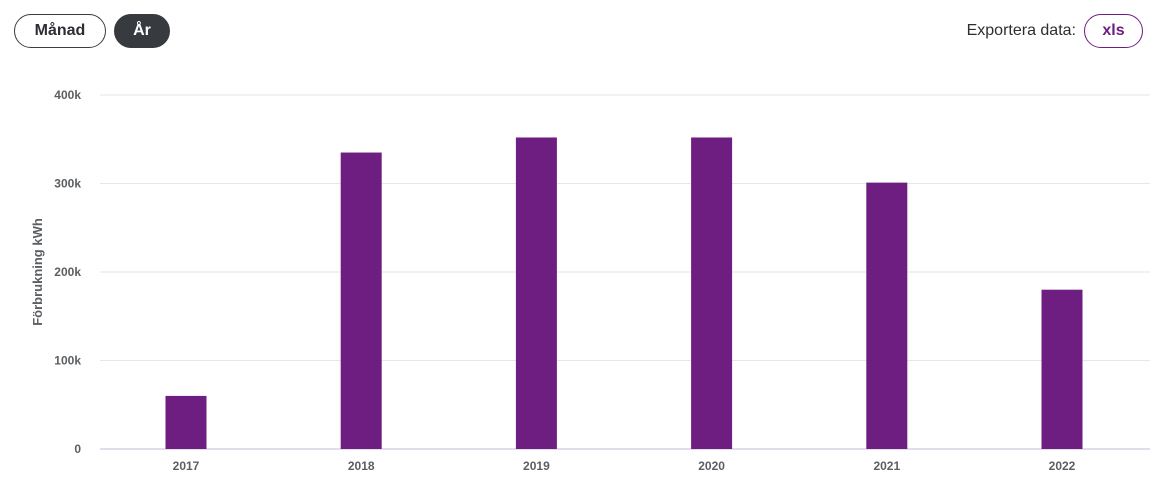 The height and width of the screenshot is (486, 1170). What do you see at coordinates (711, 466) in the screenshot?
I see `x-tick-label-2020: 2020` at bounding box center [711, 466].